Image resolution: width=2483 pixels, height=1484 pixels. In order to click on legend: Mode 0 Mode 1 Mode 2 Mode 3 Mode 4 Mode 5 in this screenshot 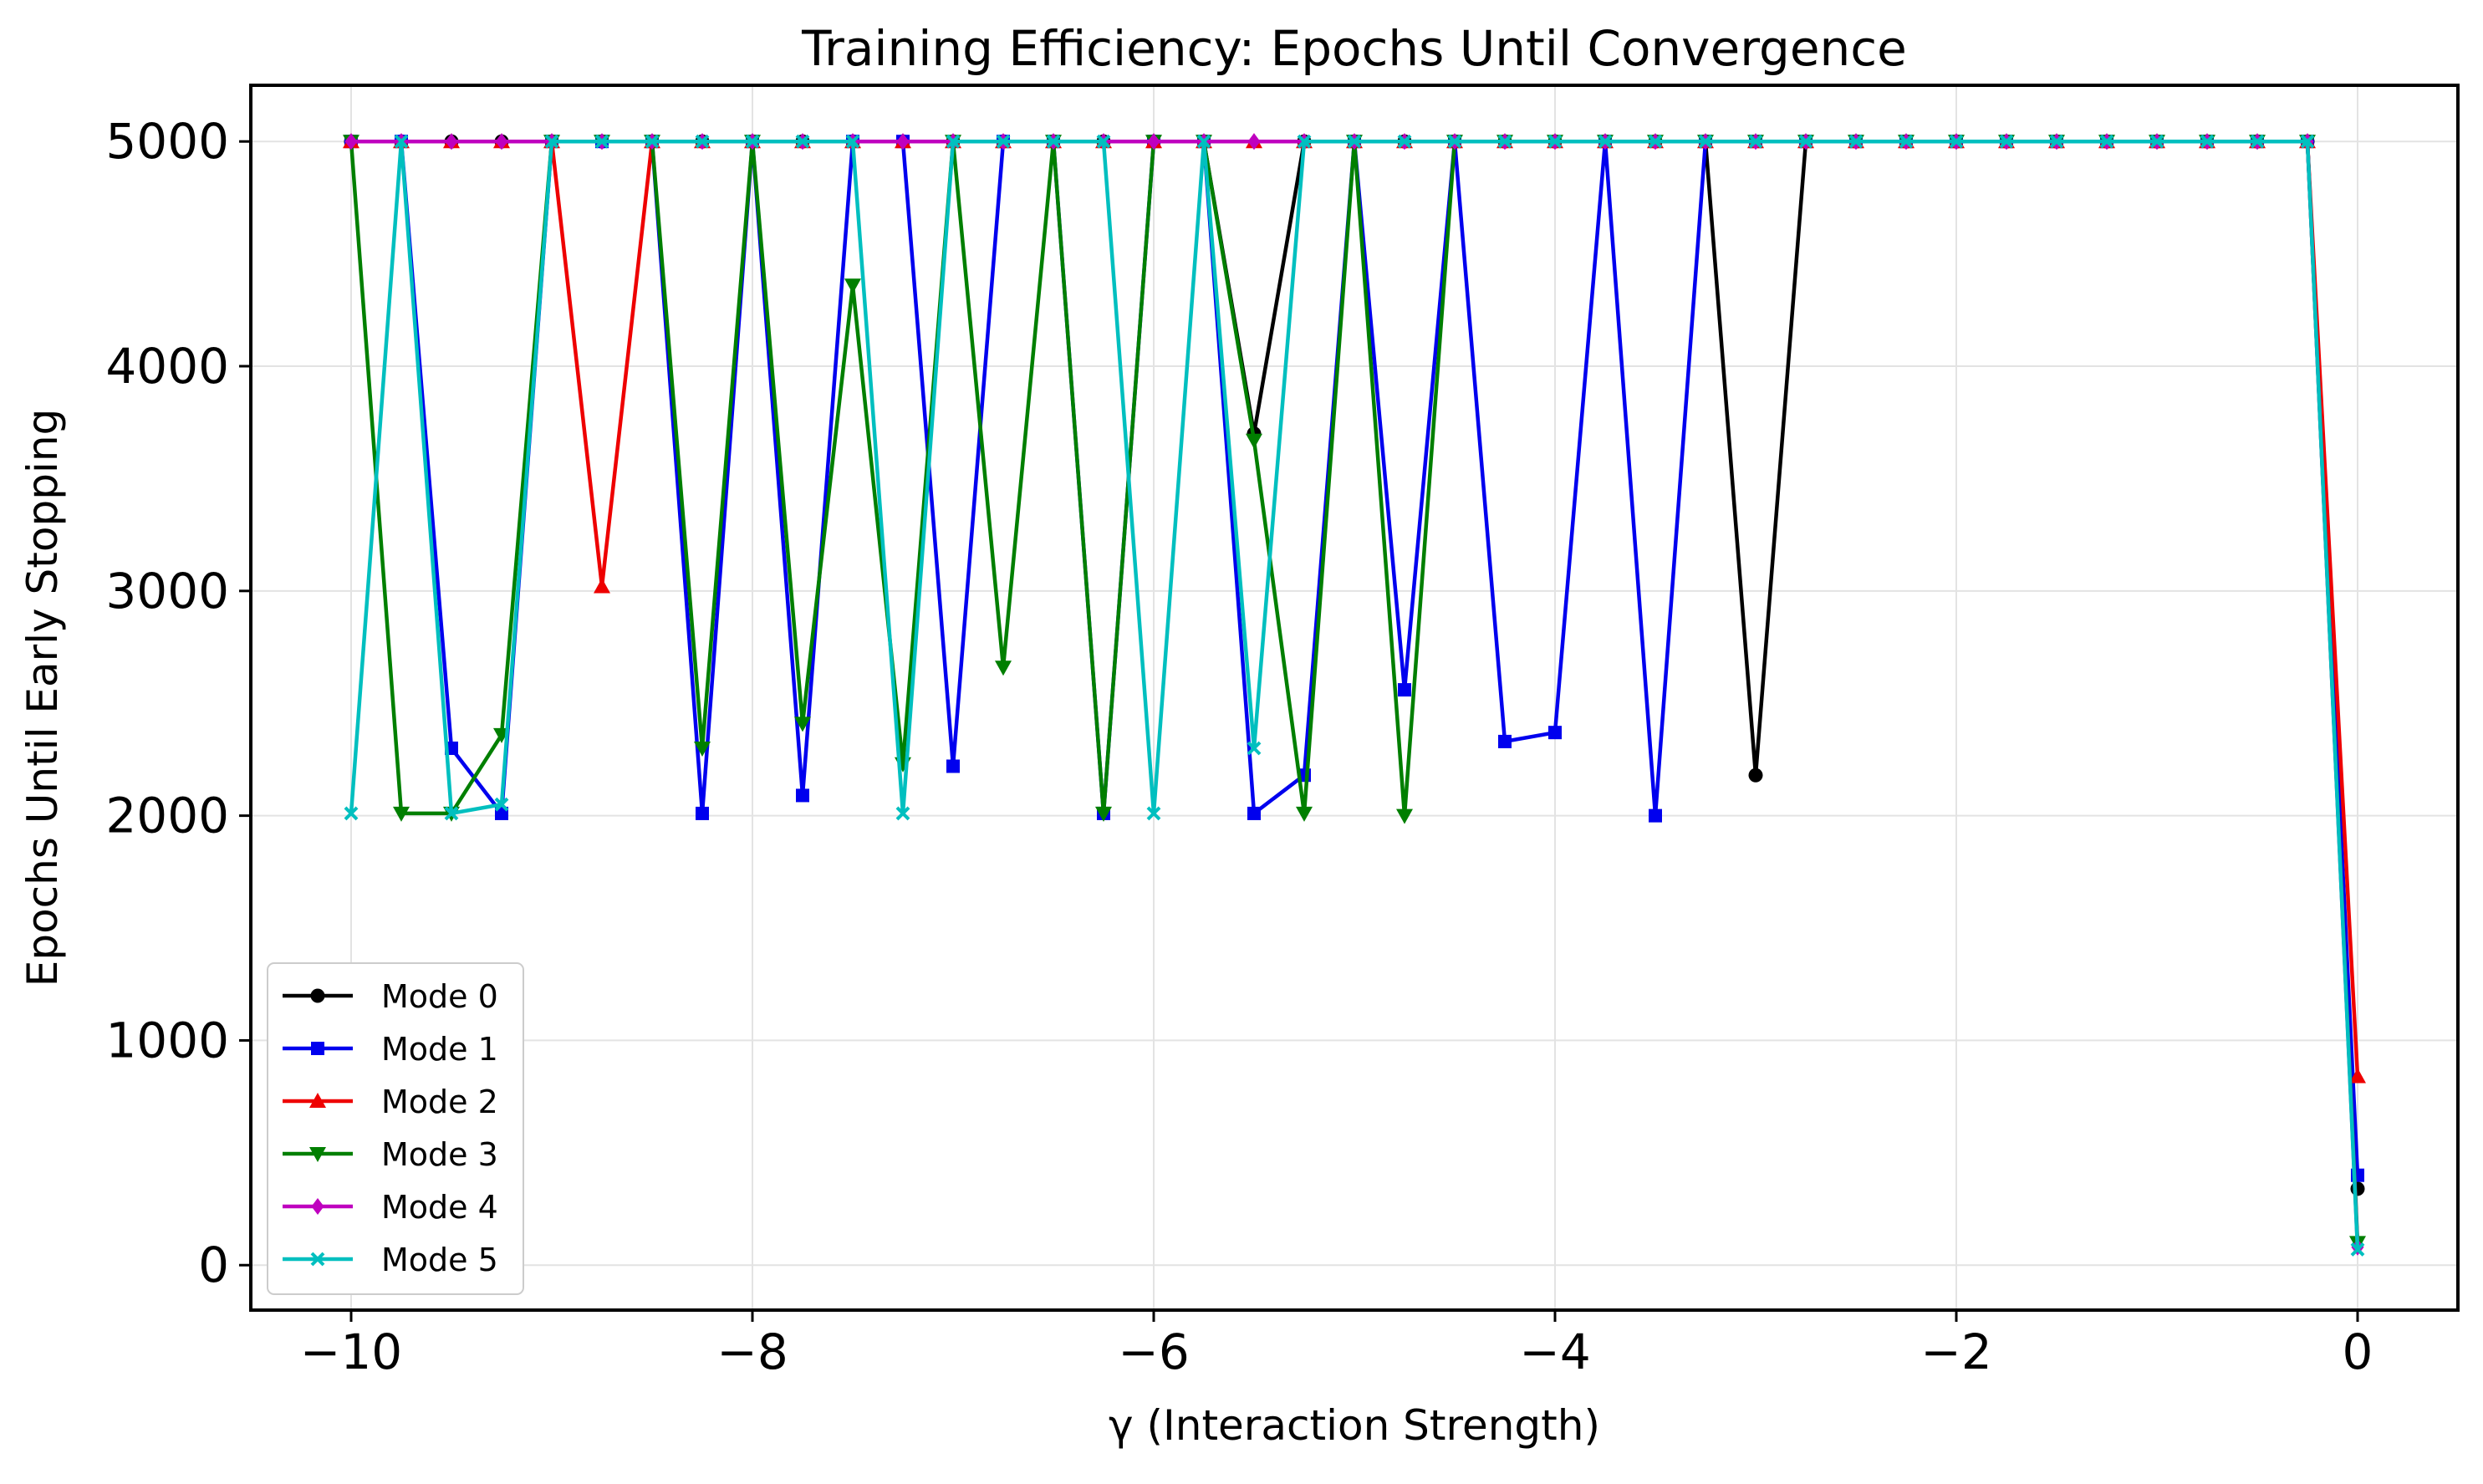, I will do `click(395, 1128)`.